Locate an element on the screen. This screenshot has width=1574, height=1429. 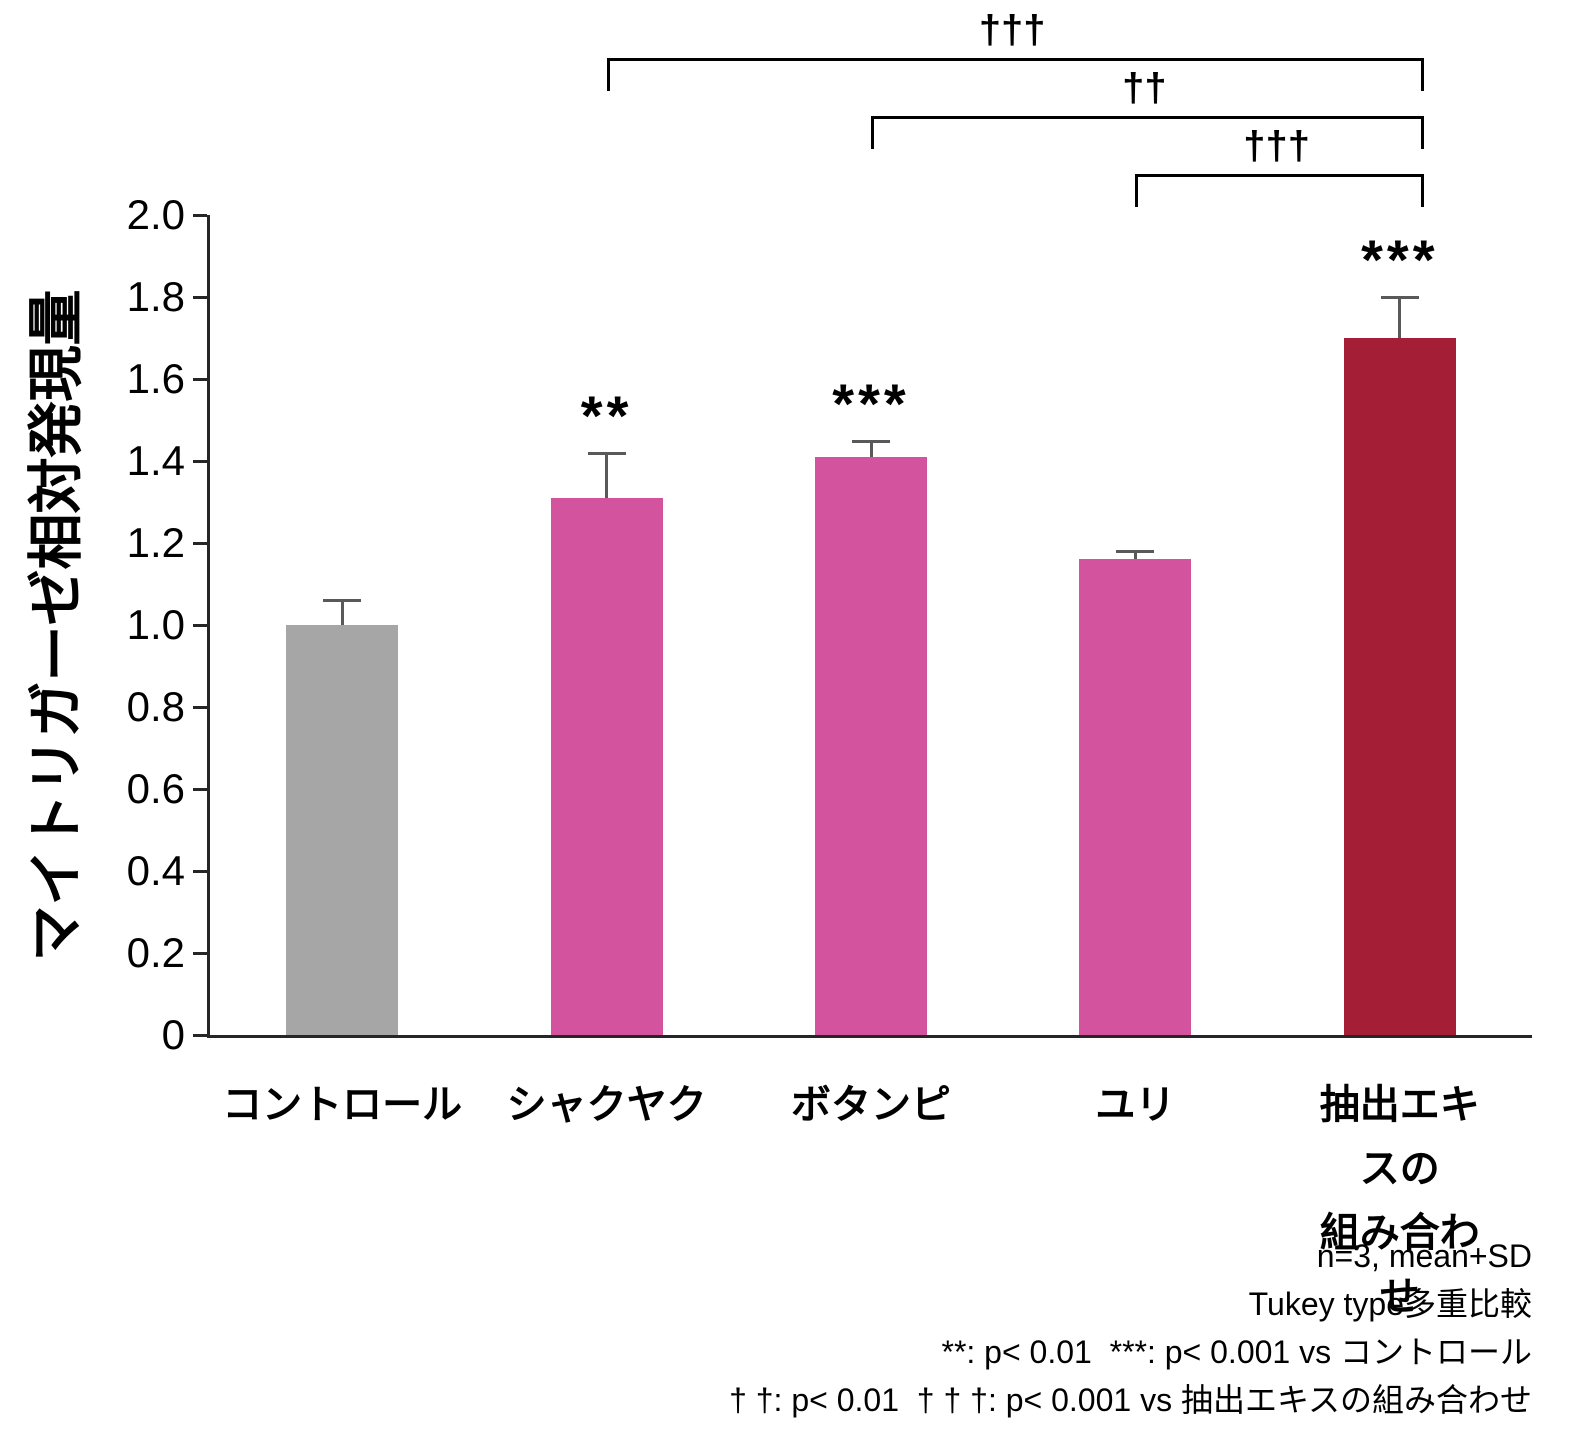
y-tick-label: 1.4 is located at coordinates (155, 460).